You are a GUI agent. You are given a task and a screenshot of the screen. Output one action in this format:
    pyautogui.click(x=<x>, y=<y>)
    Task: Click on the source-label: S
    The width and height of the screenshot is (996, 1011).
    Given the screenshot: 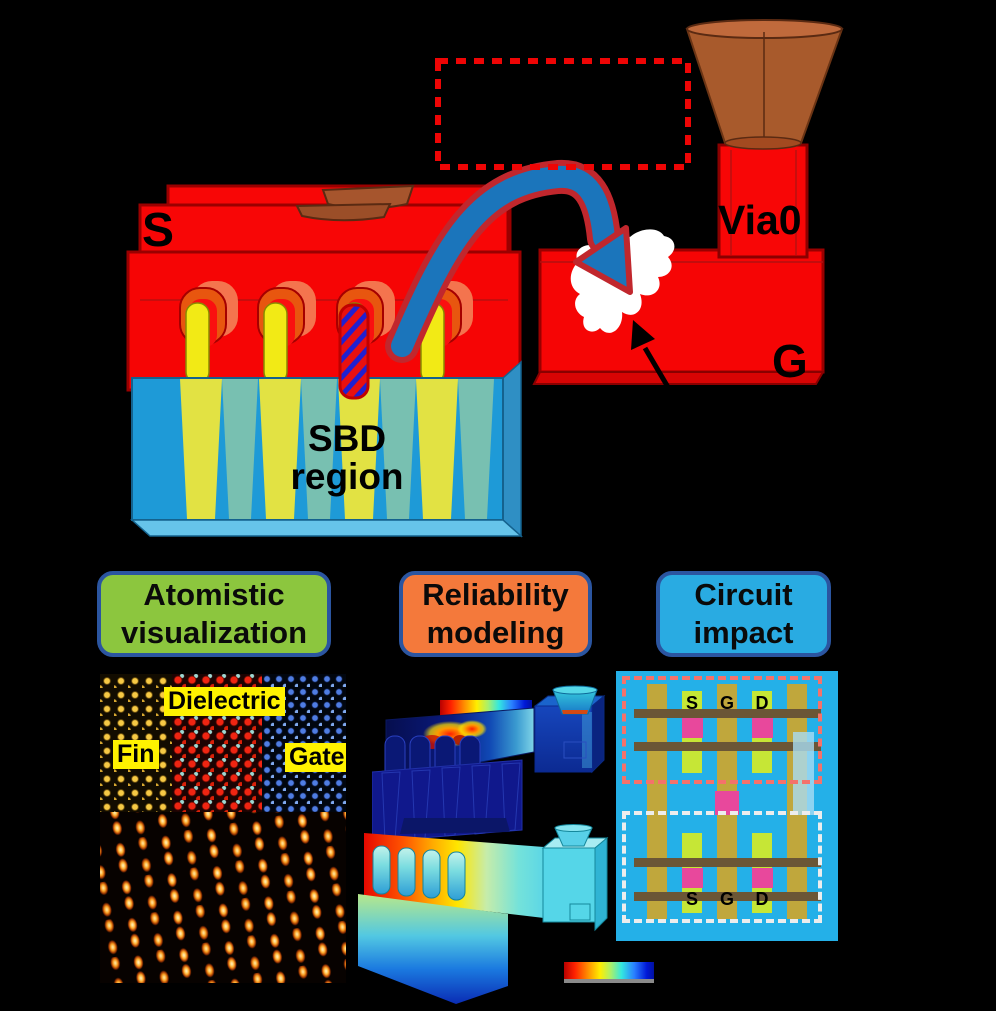 What is the action you would take?
    pyautogui.click(x=158, y=230)
    